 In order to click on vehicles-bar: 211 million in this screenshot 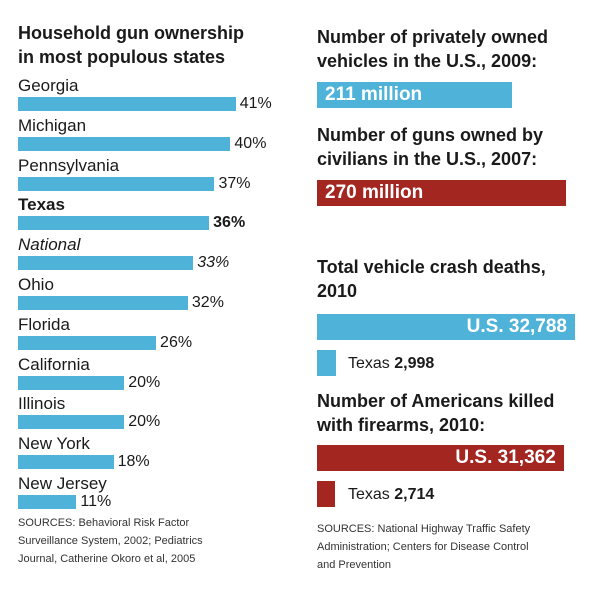, I will do `click(414, 95)`.